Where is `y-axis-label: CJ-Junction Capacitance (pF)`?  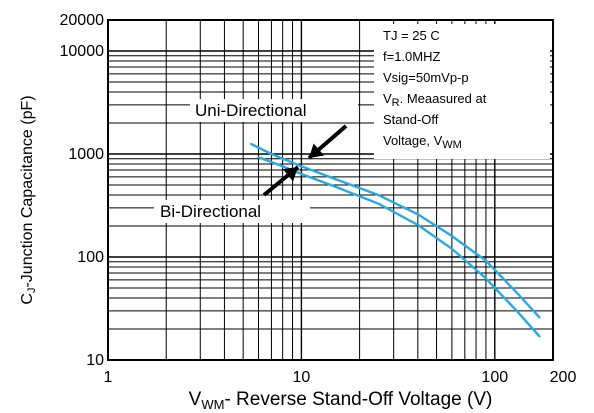 y-axis-label: CJ-Junction Capacitance (pF) is located at coordinates (28, 199).